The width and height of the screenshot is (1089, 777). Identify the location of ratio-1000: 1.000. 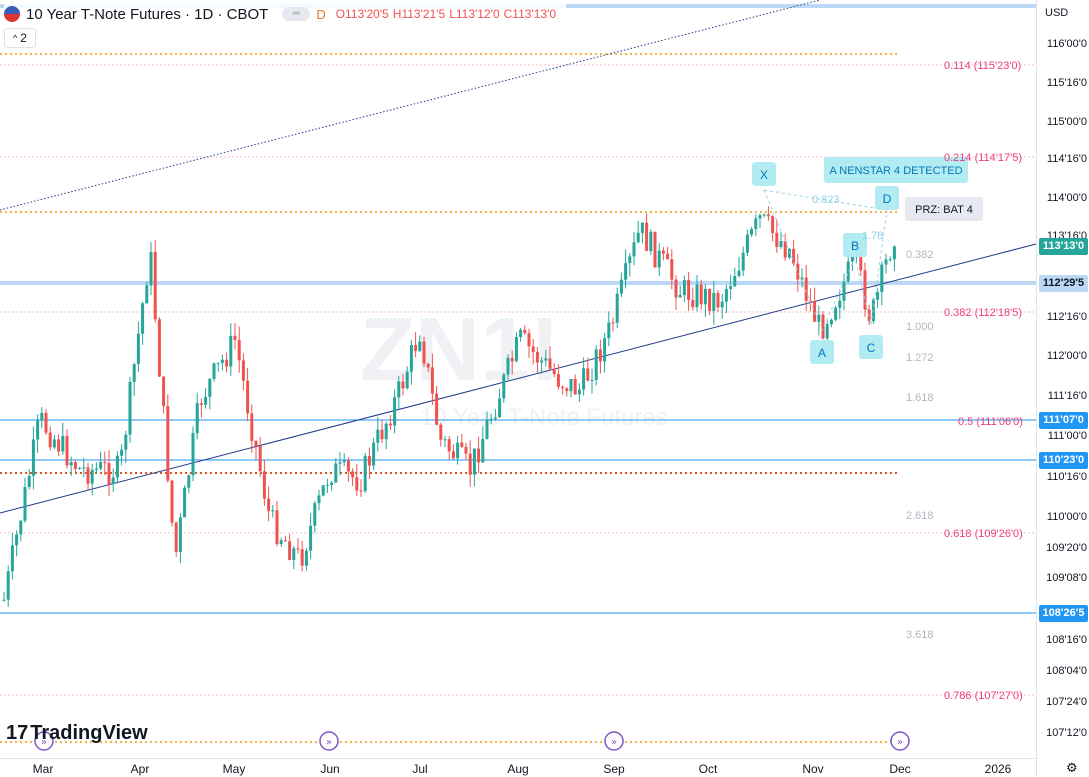
(920, 327).